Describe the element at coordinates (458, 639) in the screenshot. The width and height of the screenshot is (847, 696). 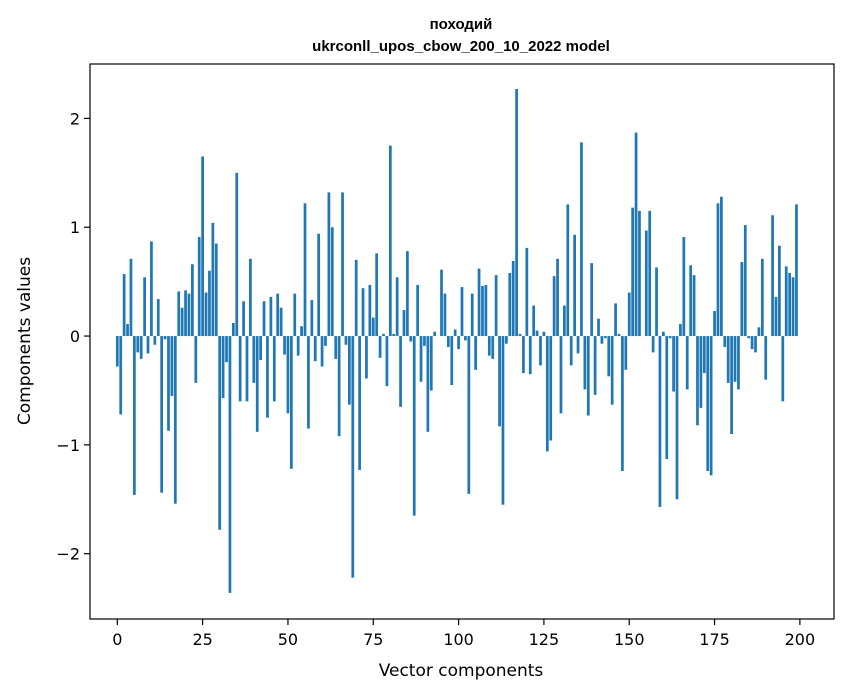
I see `x-tick-label: 100` at that location.